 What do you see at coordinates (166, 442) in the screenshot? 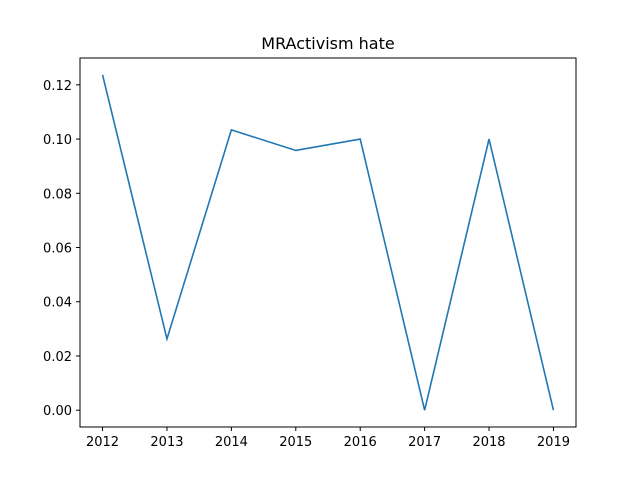
I see `x-tick-label: 2013` at bounding box center [166, 442].